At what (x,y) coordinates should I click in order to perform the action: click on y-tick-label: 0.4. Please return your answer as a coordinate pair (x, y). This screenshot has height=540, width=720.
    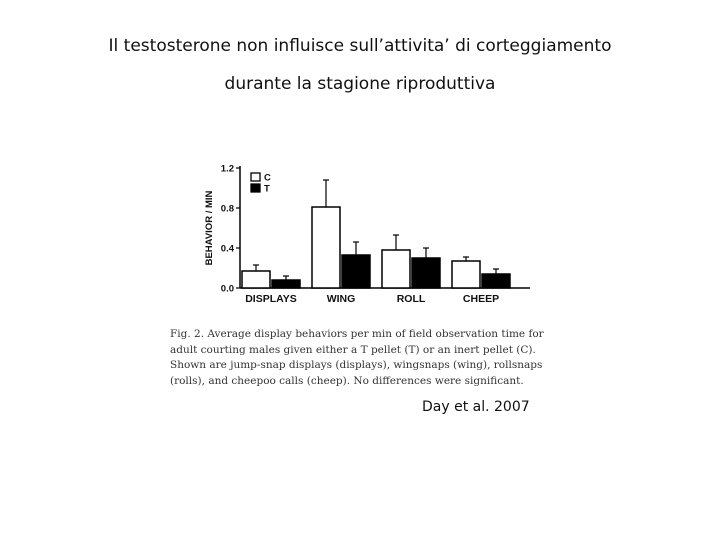
    Looking at the image, I should click on (228, 249).